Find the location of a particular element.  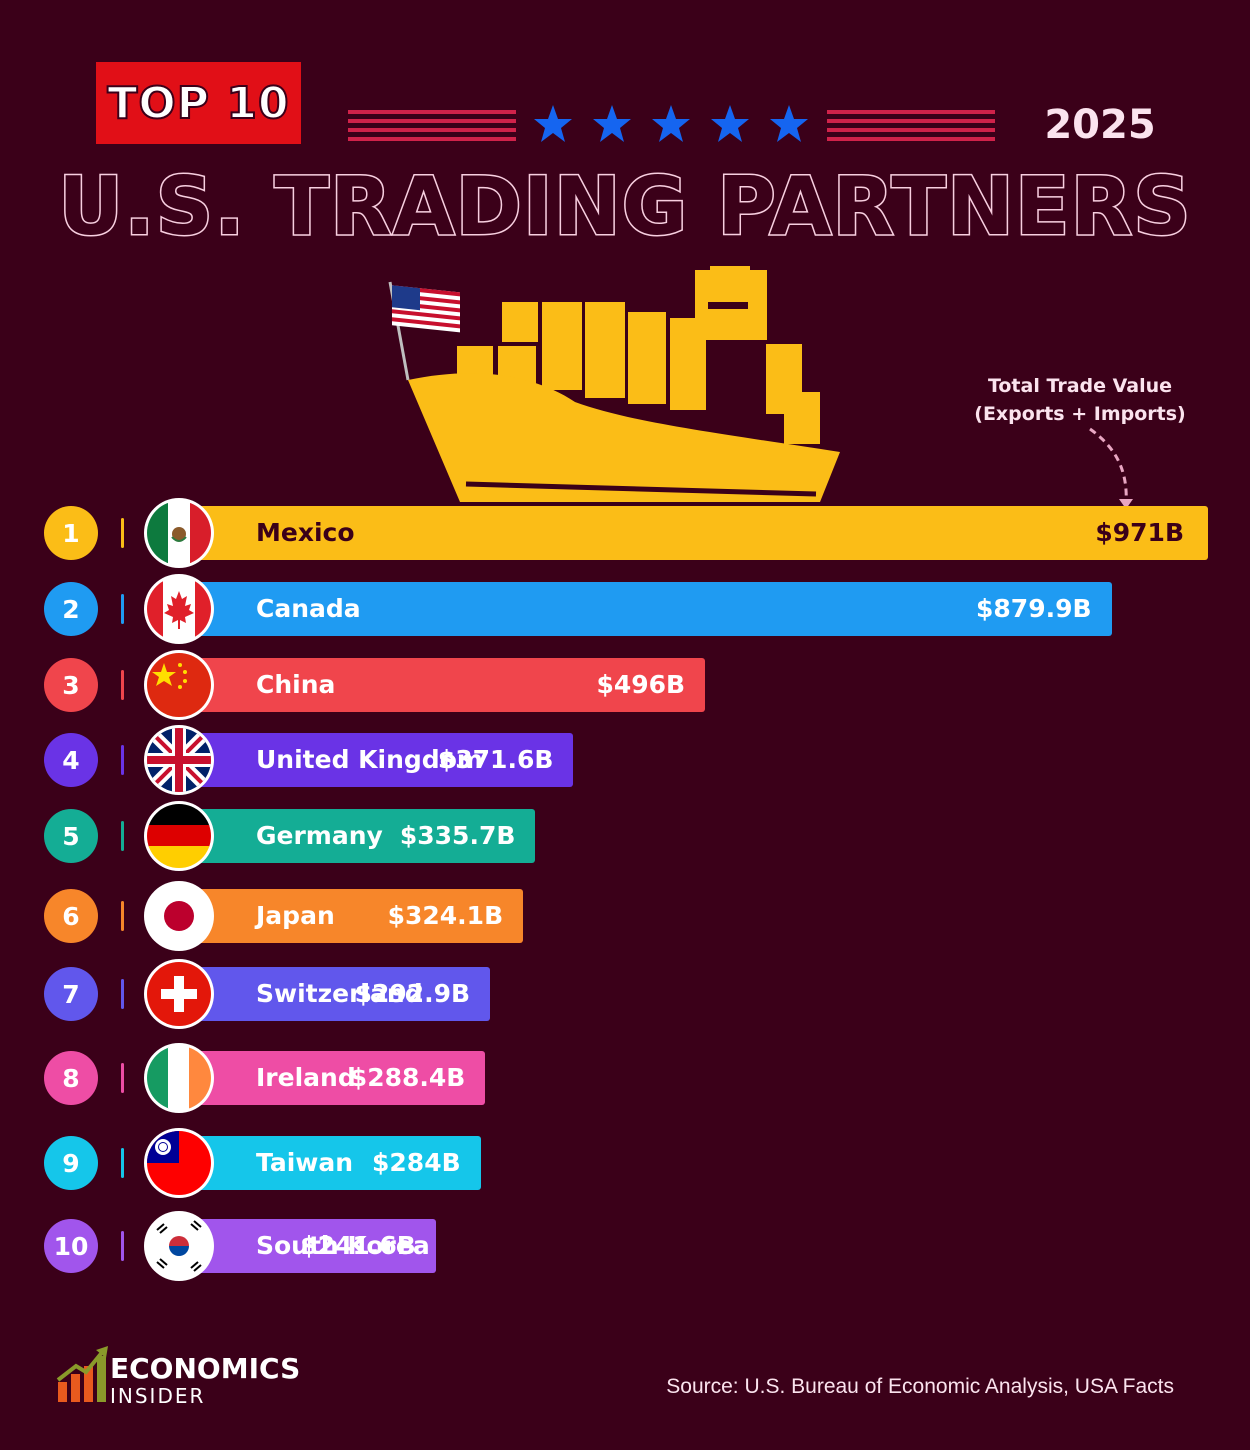

uk-flag-icon is located at coordinates (179, 760).